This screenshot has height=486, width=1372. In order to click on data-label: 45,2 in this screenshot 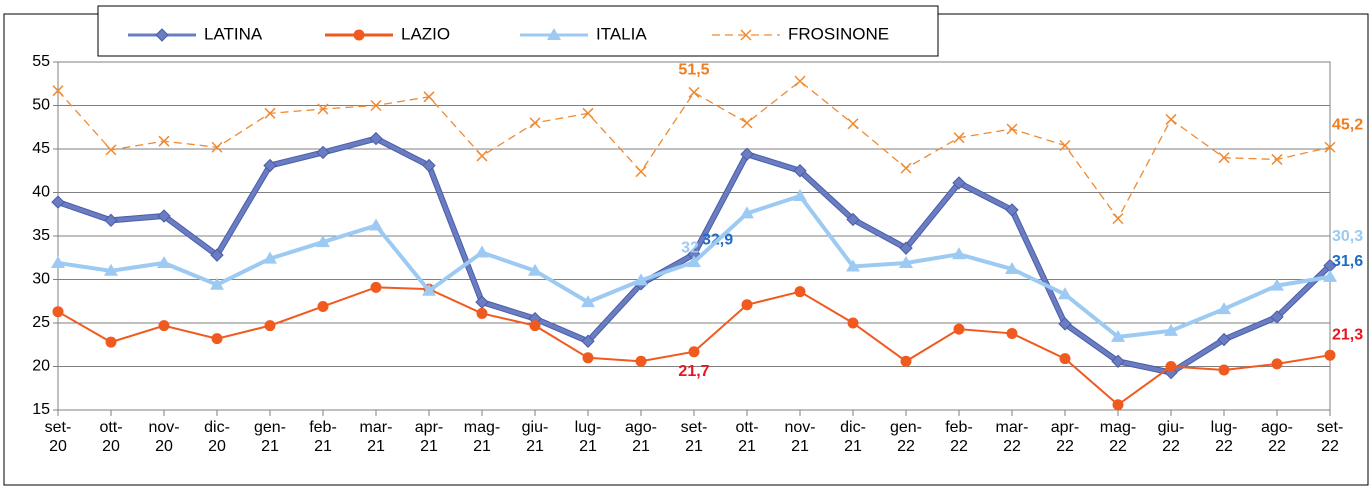, I will do `click(1347, 124)`.